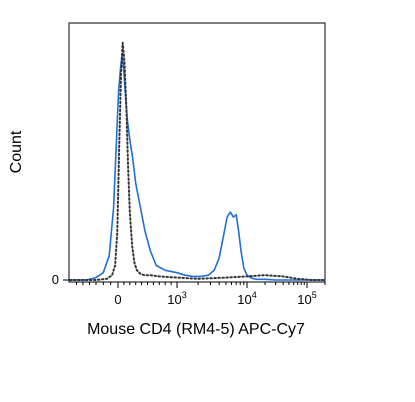 The height and width of the screenshot is (402, 415). Describe the element at coordinates (246, 298) in the screenshot. I see `x-tick-label: 10⁴` at that location.